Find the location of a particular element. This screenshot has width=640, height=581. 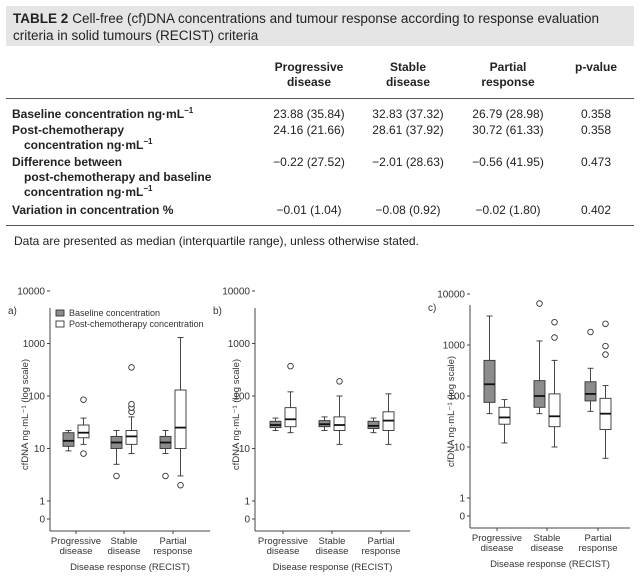

row-label-variation: Variation in concentration % is located at coordinates (93, 210).